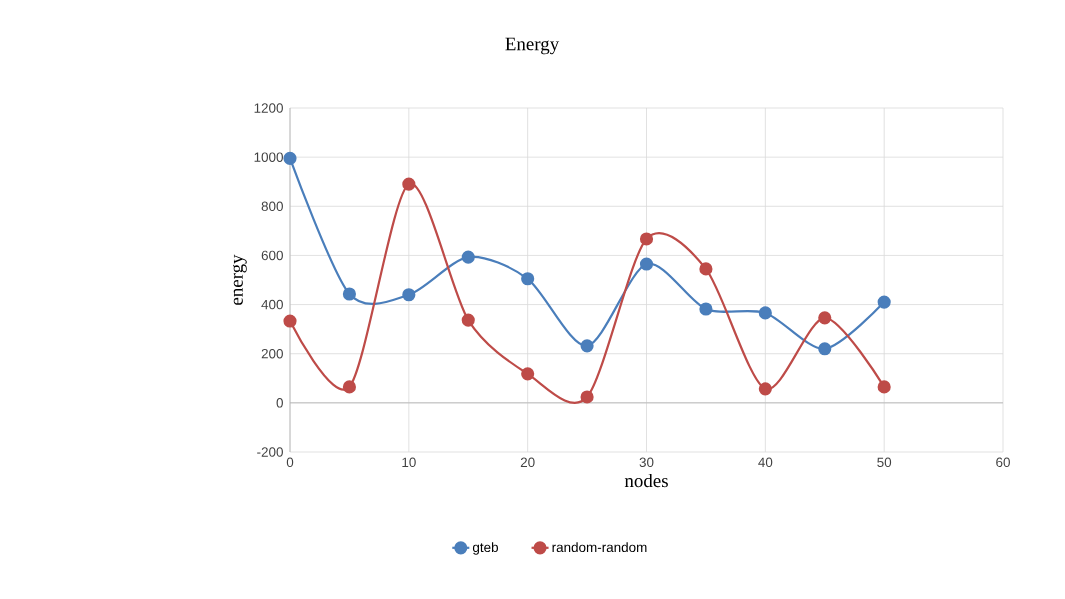  Describe the element at coordinates (272, 353) in the screenshot. I see `y-tick-label: 200` at that location.